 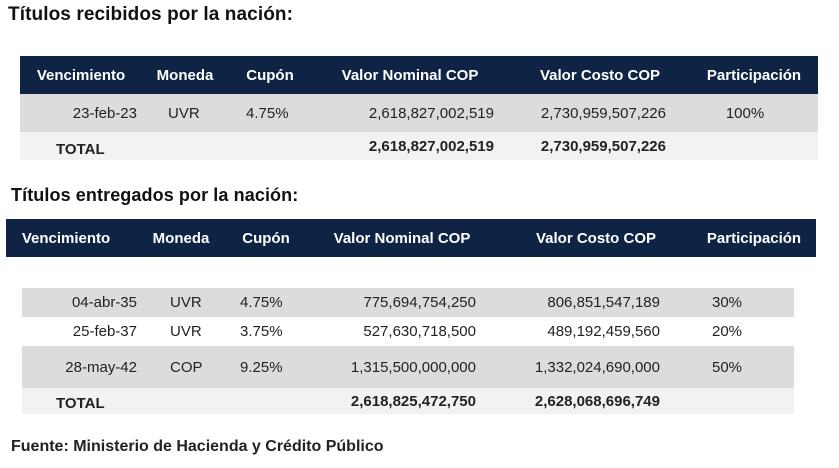 I want to click on cell-participacion: 30%, so click(x=727, y=302).